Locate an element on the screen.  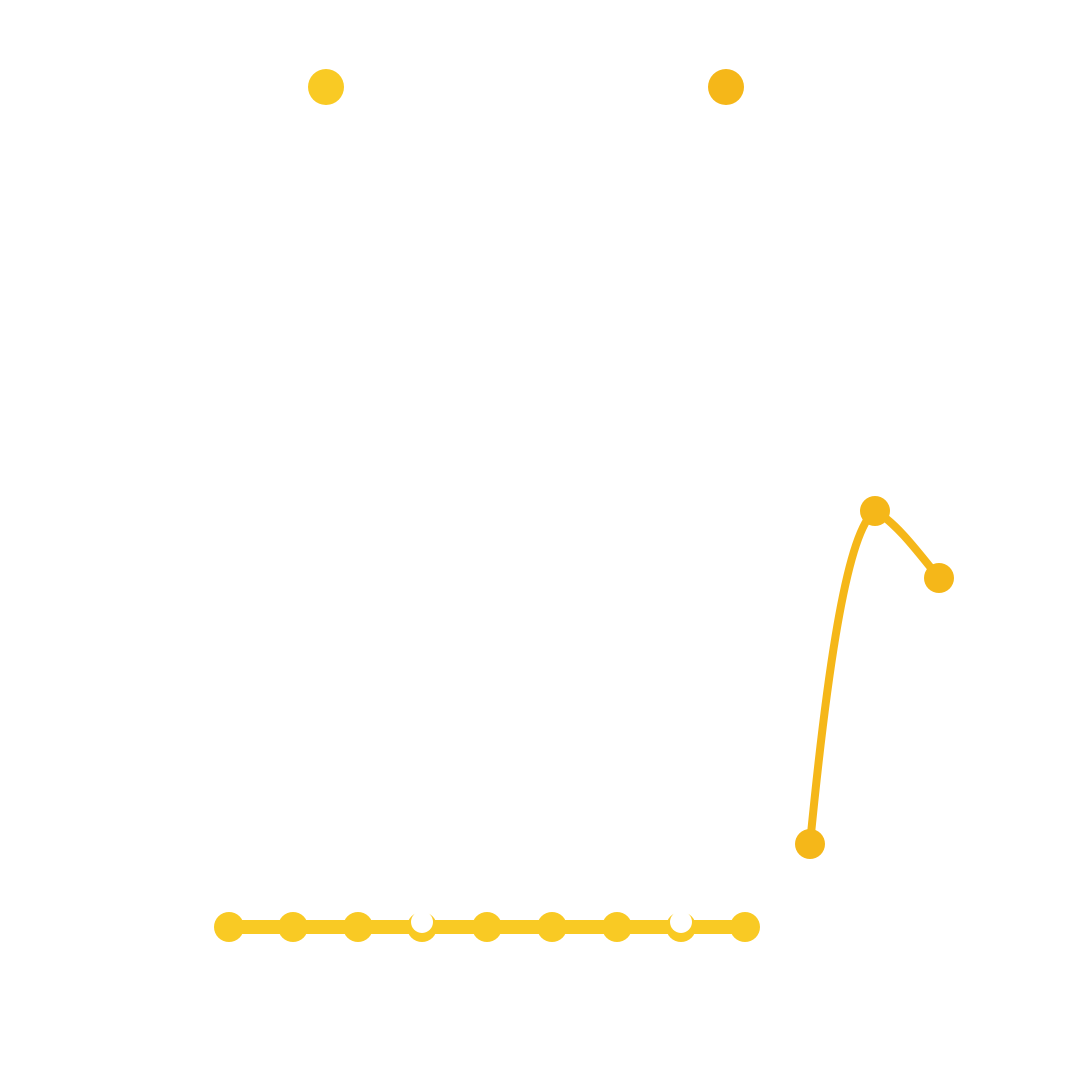
curve is located at coordinates (874, 677).